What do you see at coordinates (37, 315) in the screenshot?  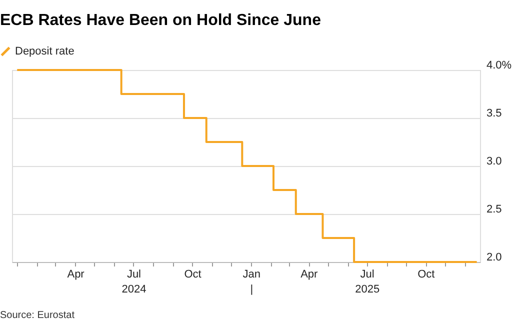 I see `source-note: Source: Eurostat` at bounding box center [37, 315].